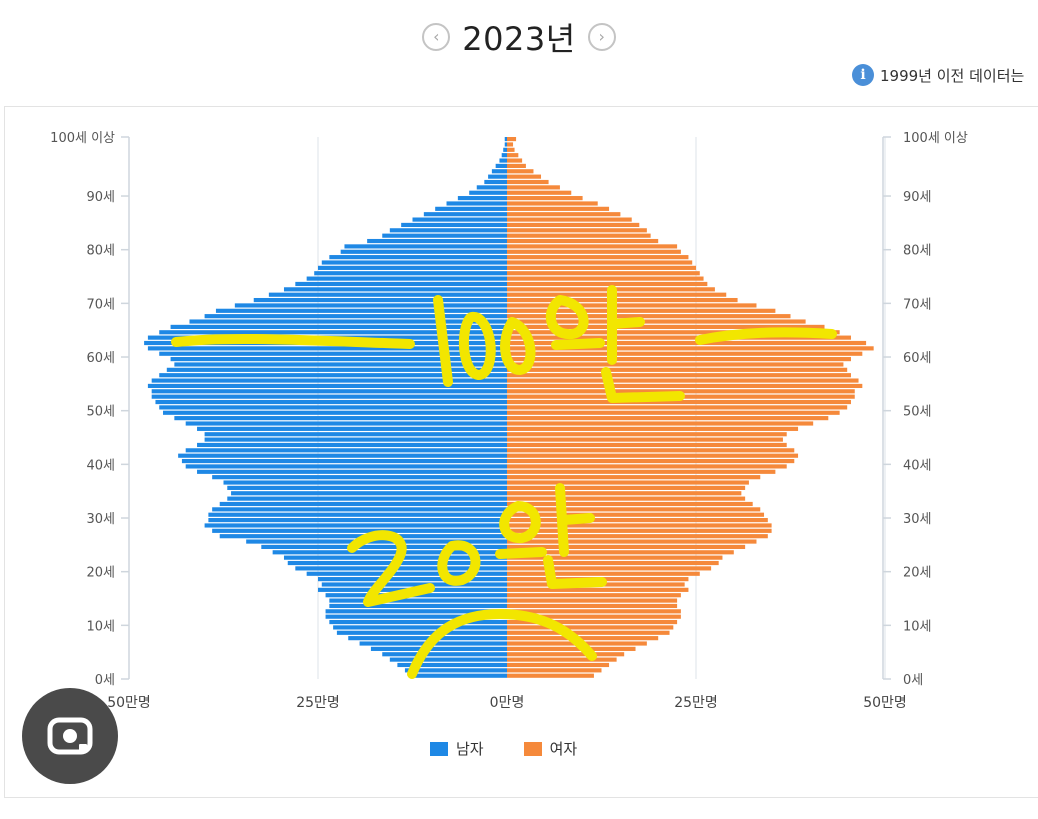 Image resolution: width=1038 pixels, height=819 pixels. Describe the element at coordinates (935, 138) in the screenshot. I see `y-tick-label-right: 100세 이상` at that location.